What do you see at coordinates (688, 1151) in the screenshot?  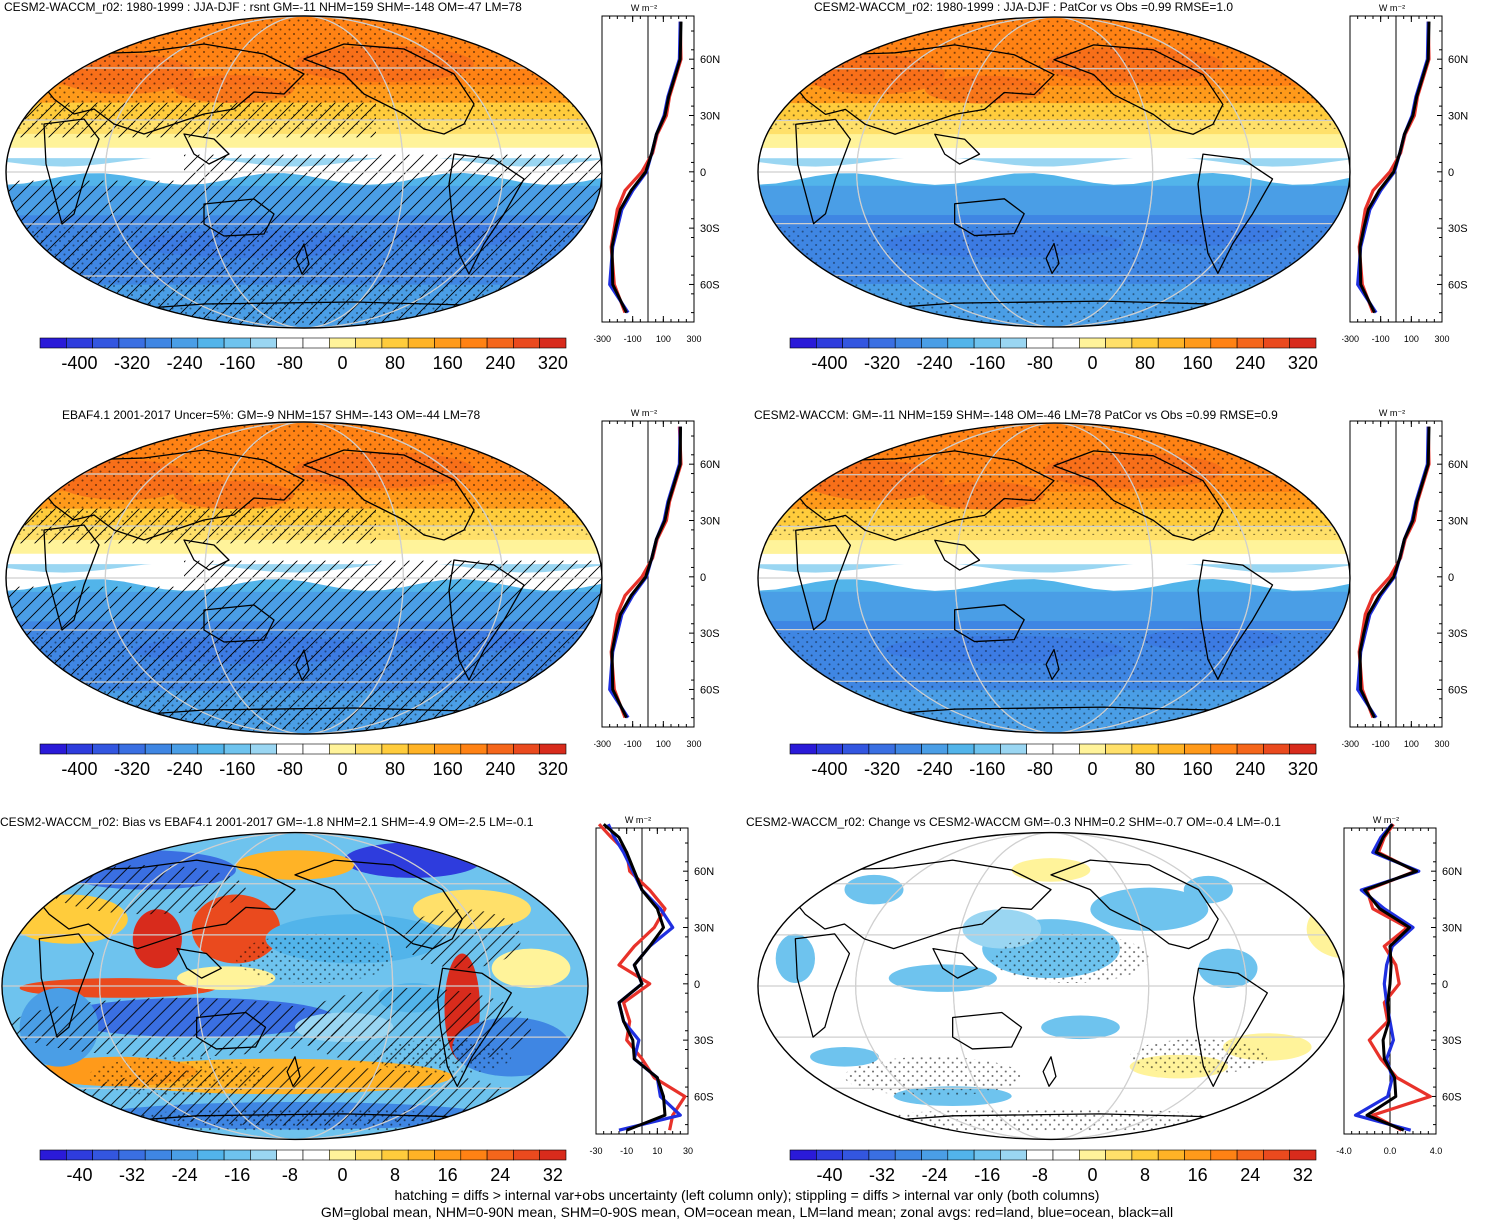 I see `zonal-x-tick-label: 30` at bounding box center [688, 1151].